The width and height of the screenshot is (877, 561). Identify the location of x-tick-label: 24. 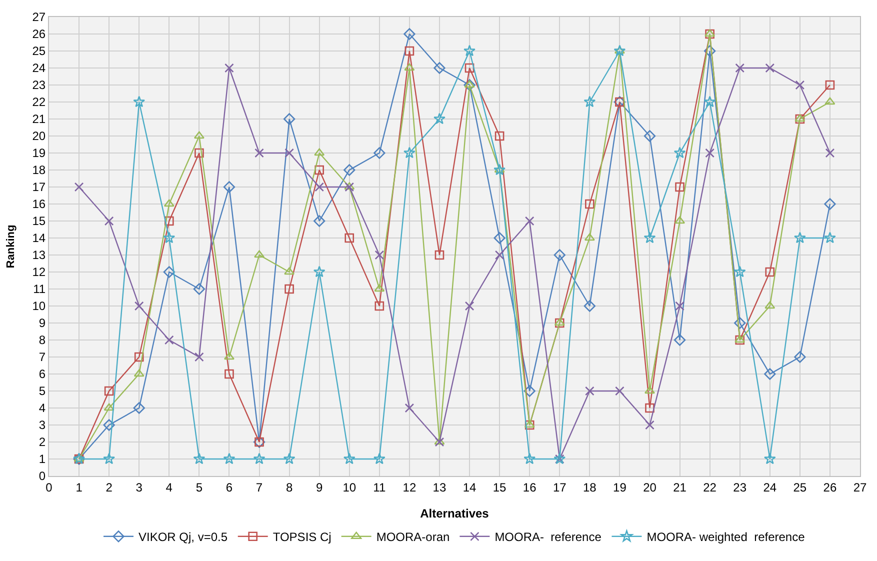
(770, 487).